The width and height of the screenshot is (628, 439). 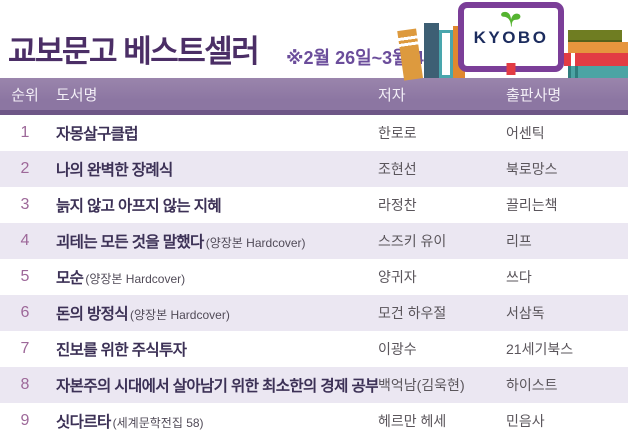 I want to click on column-header-title: 도서명, so click(x=77, y=95).